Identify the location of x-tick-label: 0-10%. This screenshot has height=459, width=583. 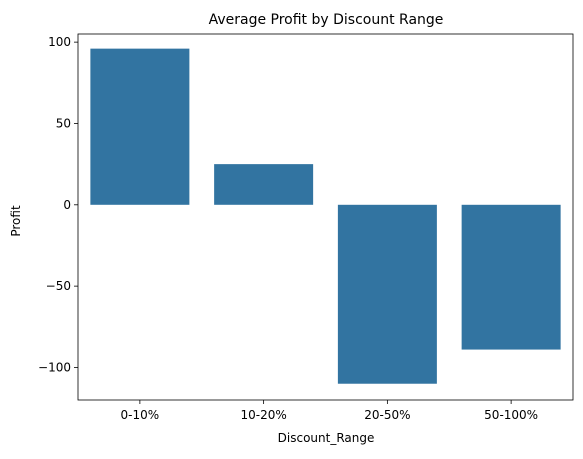
(140, 415).